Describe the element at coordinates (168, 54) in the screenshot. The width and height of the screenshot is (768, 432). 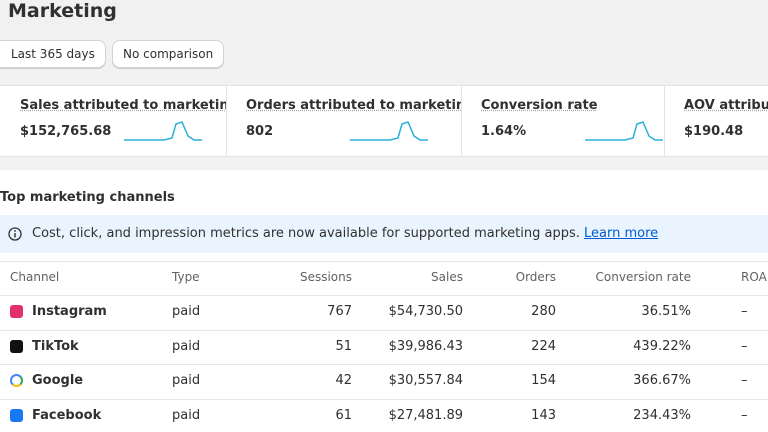
I see `comparison-button: No comparison` at that location.